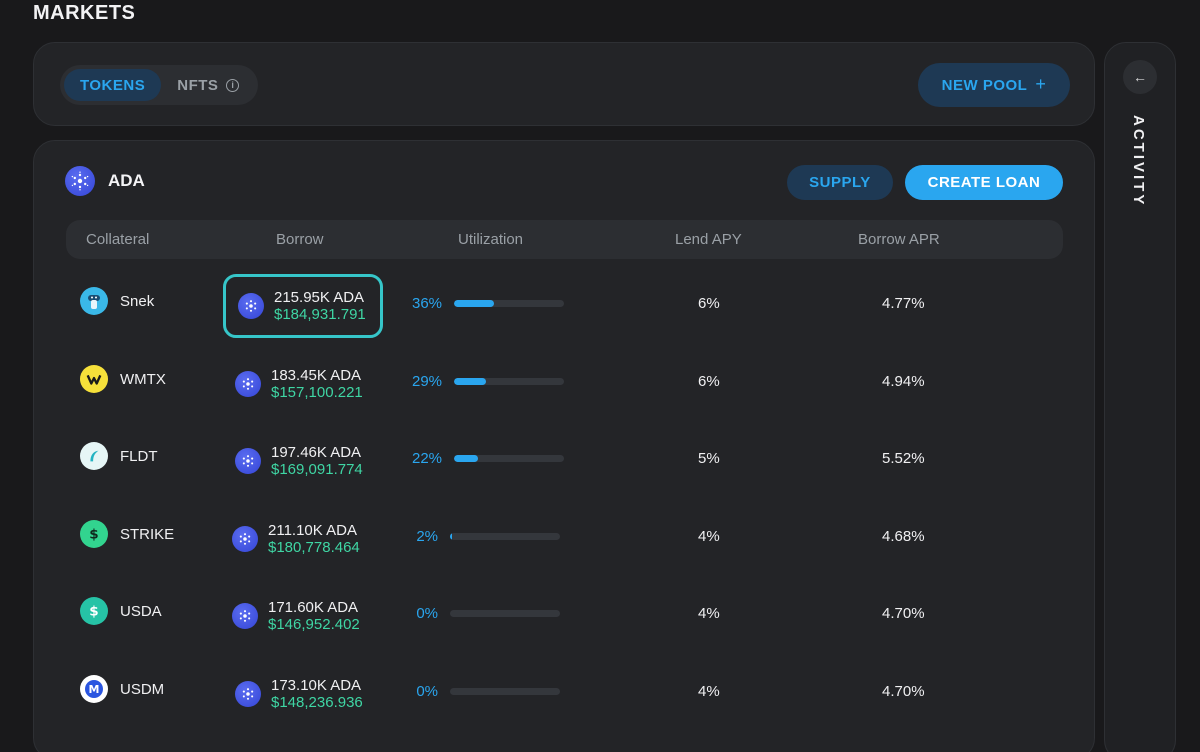  Describe the element at coordinates (1138, 161) in the screenshot. I see `activity-label: ACTIVITY` at that location.